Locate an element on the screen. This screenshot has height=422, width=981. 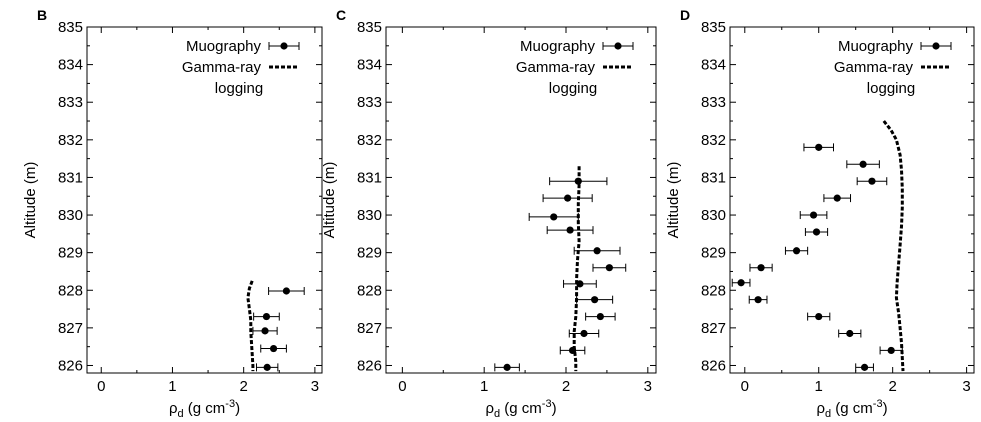
panel-label: D is located at coordinates (685, 15).